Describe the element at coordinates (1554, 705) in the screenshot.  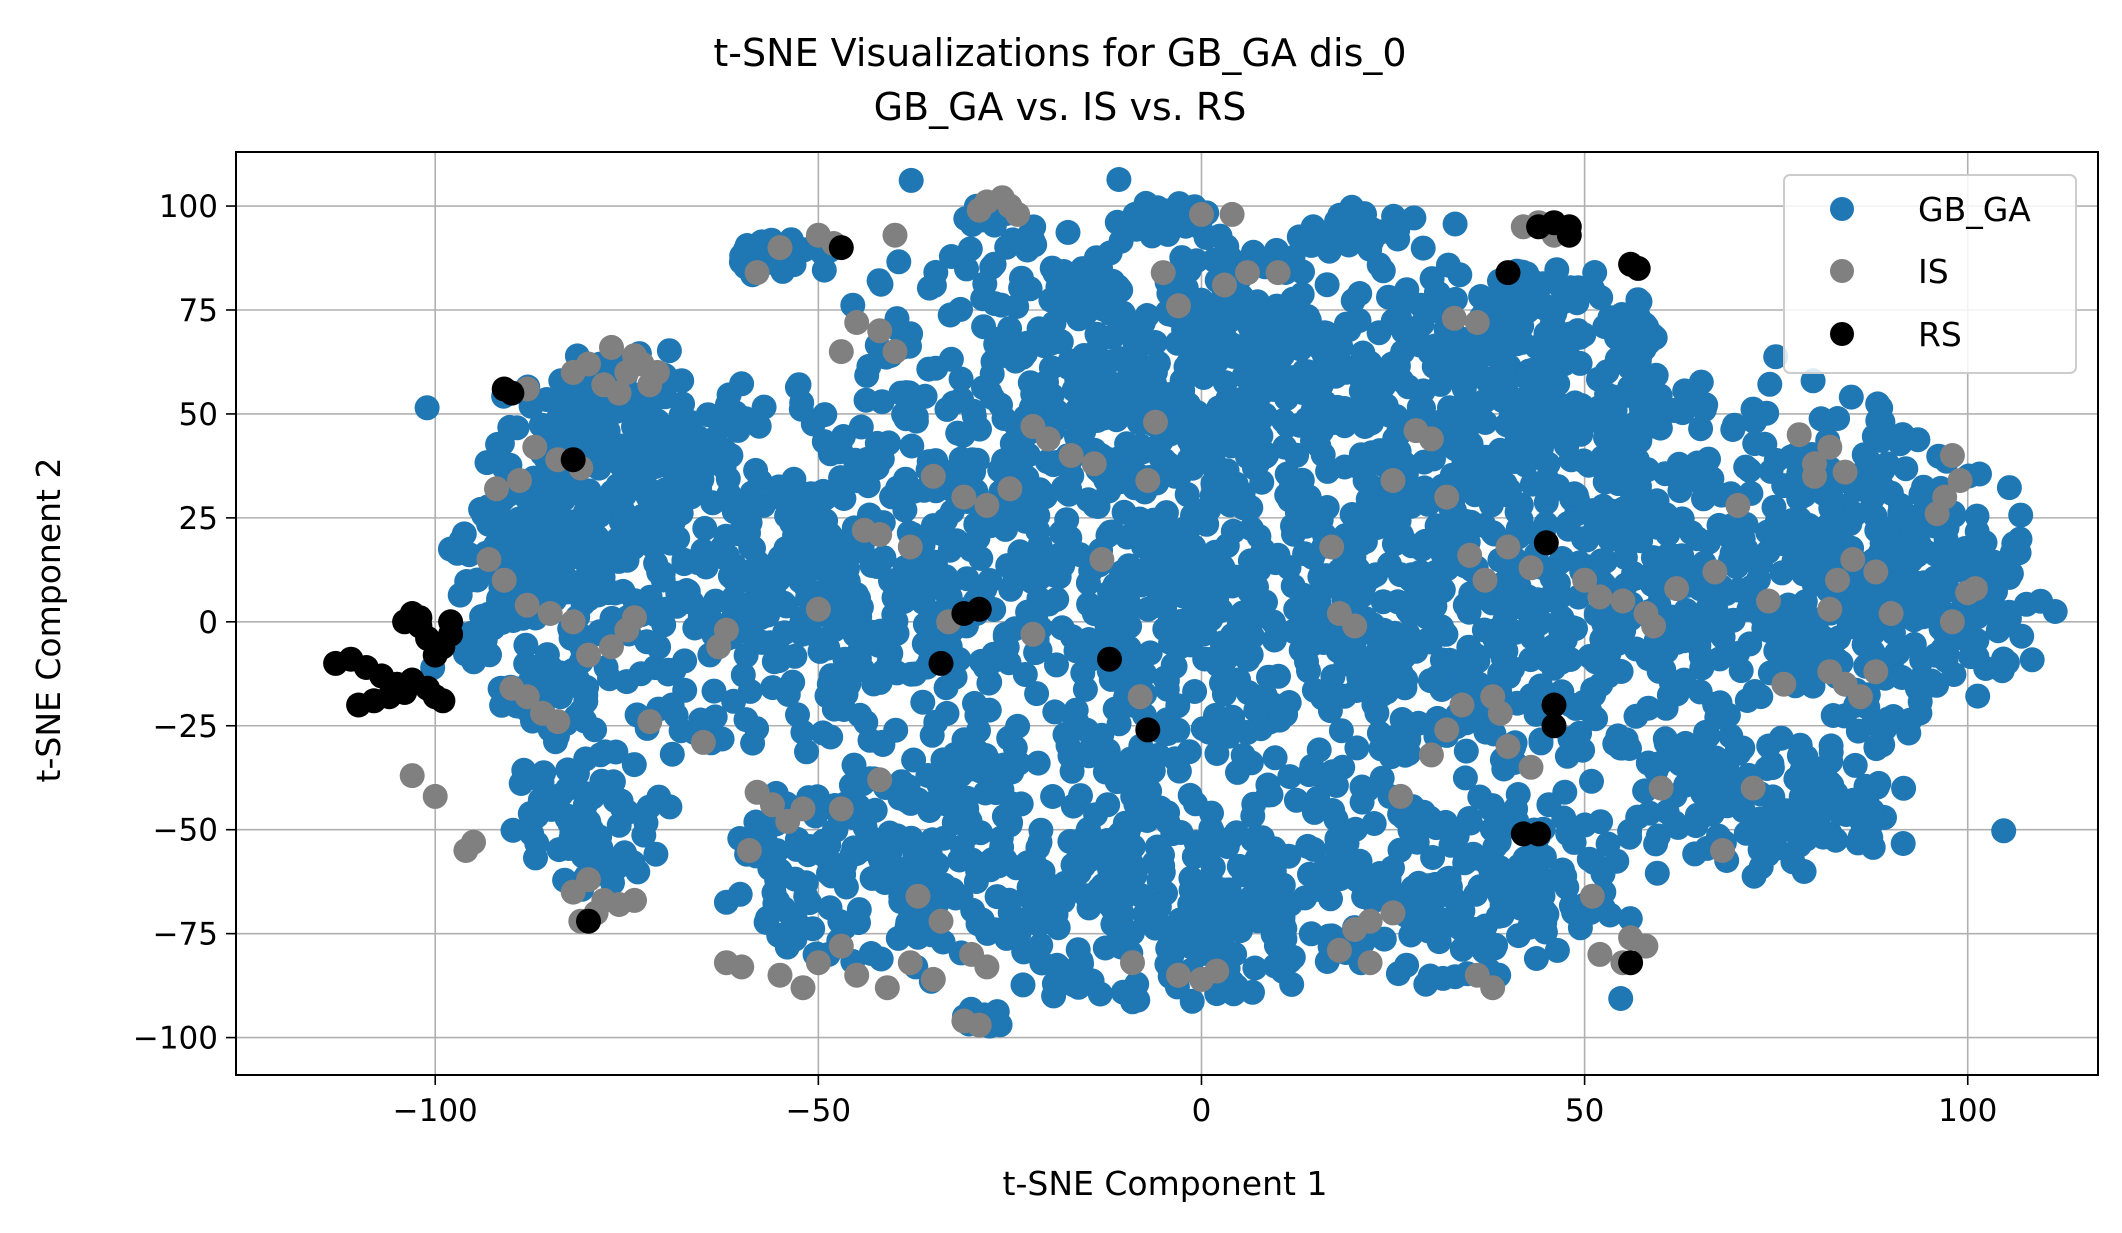
I see `point-rs` at that location.